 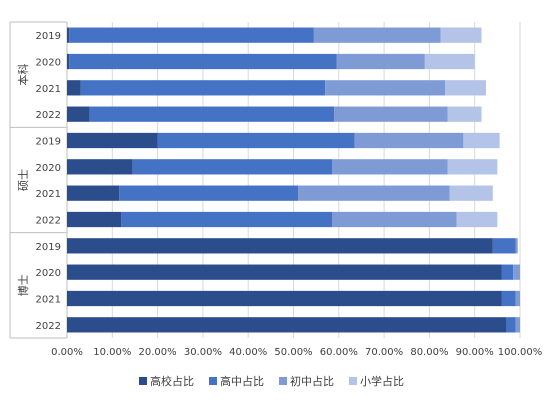 What do you see at coordinates (158, 352) in the screenshot?
I see `x-tick-label: 20.00%` at bounding box center [158, 352].